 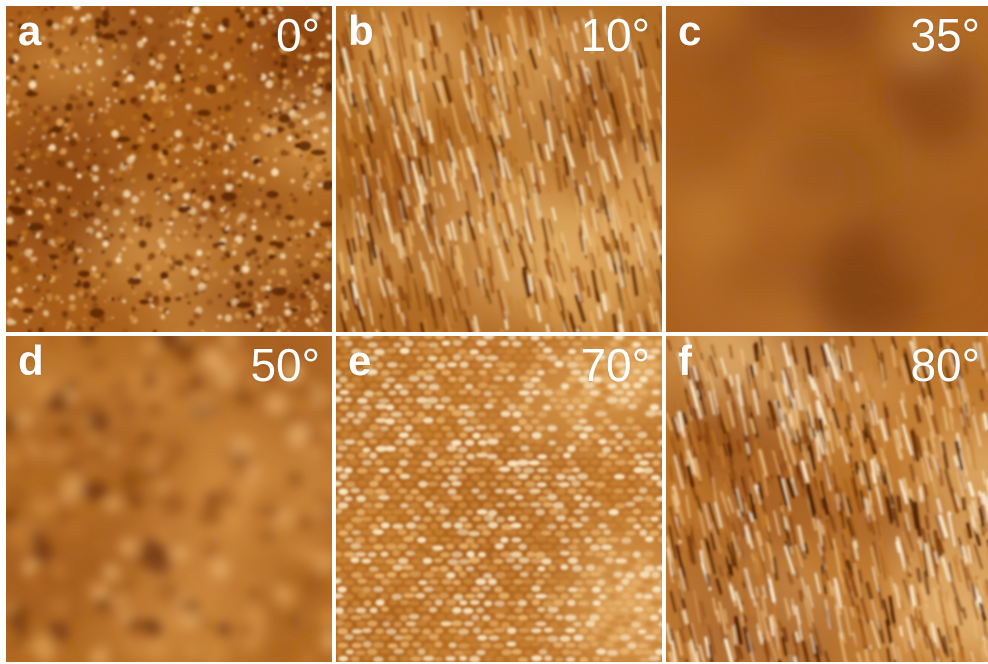 What do you see at coordinates (298, 35) in the screenshot?
I see `panel-angle: 0°` at bounding box center [298, 35].